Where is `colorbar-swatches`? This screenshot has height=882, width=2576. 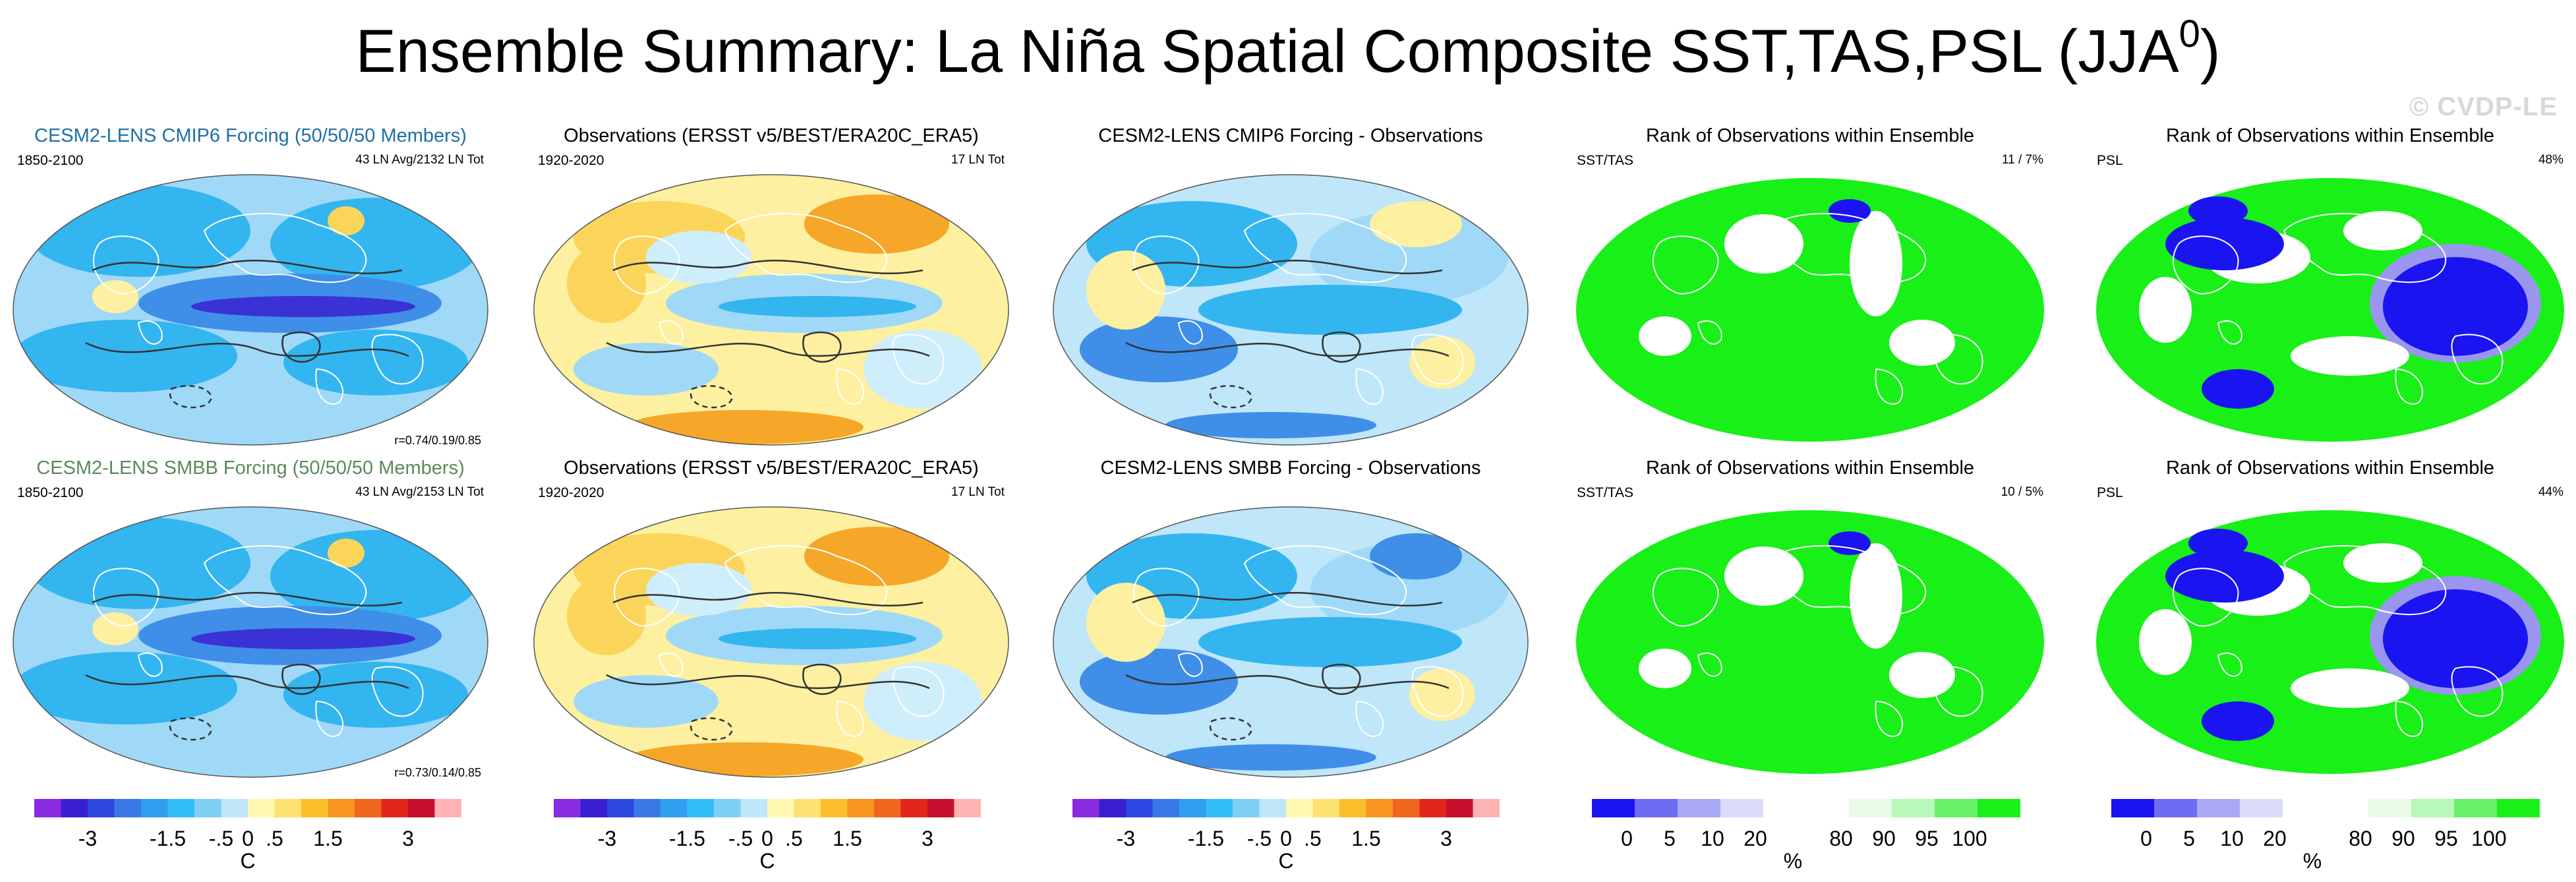
colorbar-swatches is located at coordinates (2325, 808).